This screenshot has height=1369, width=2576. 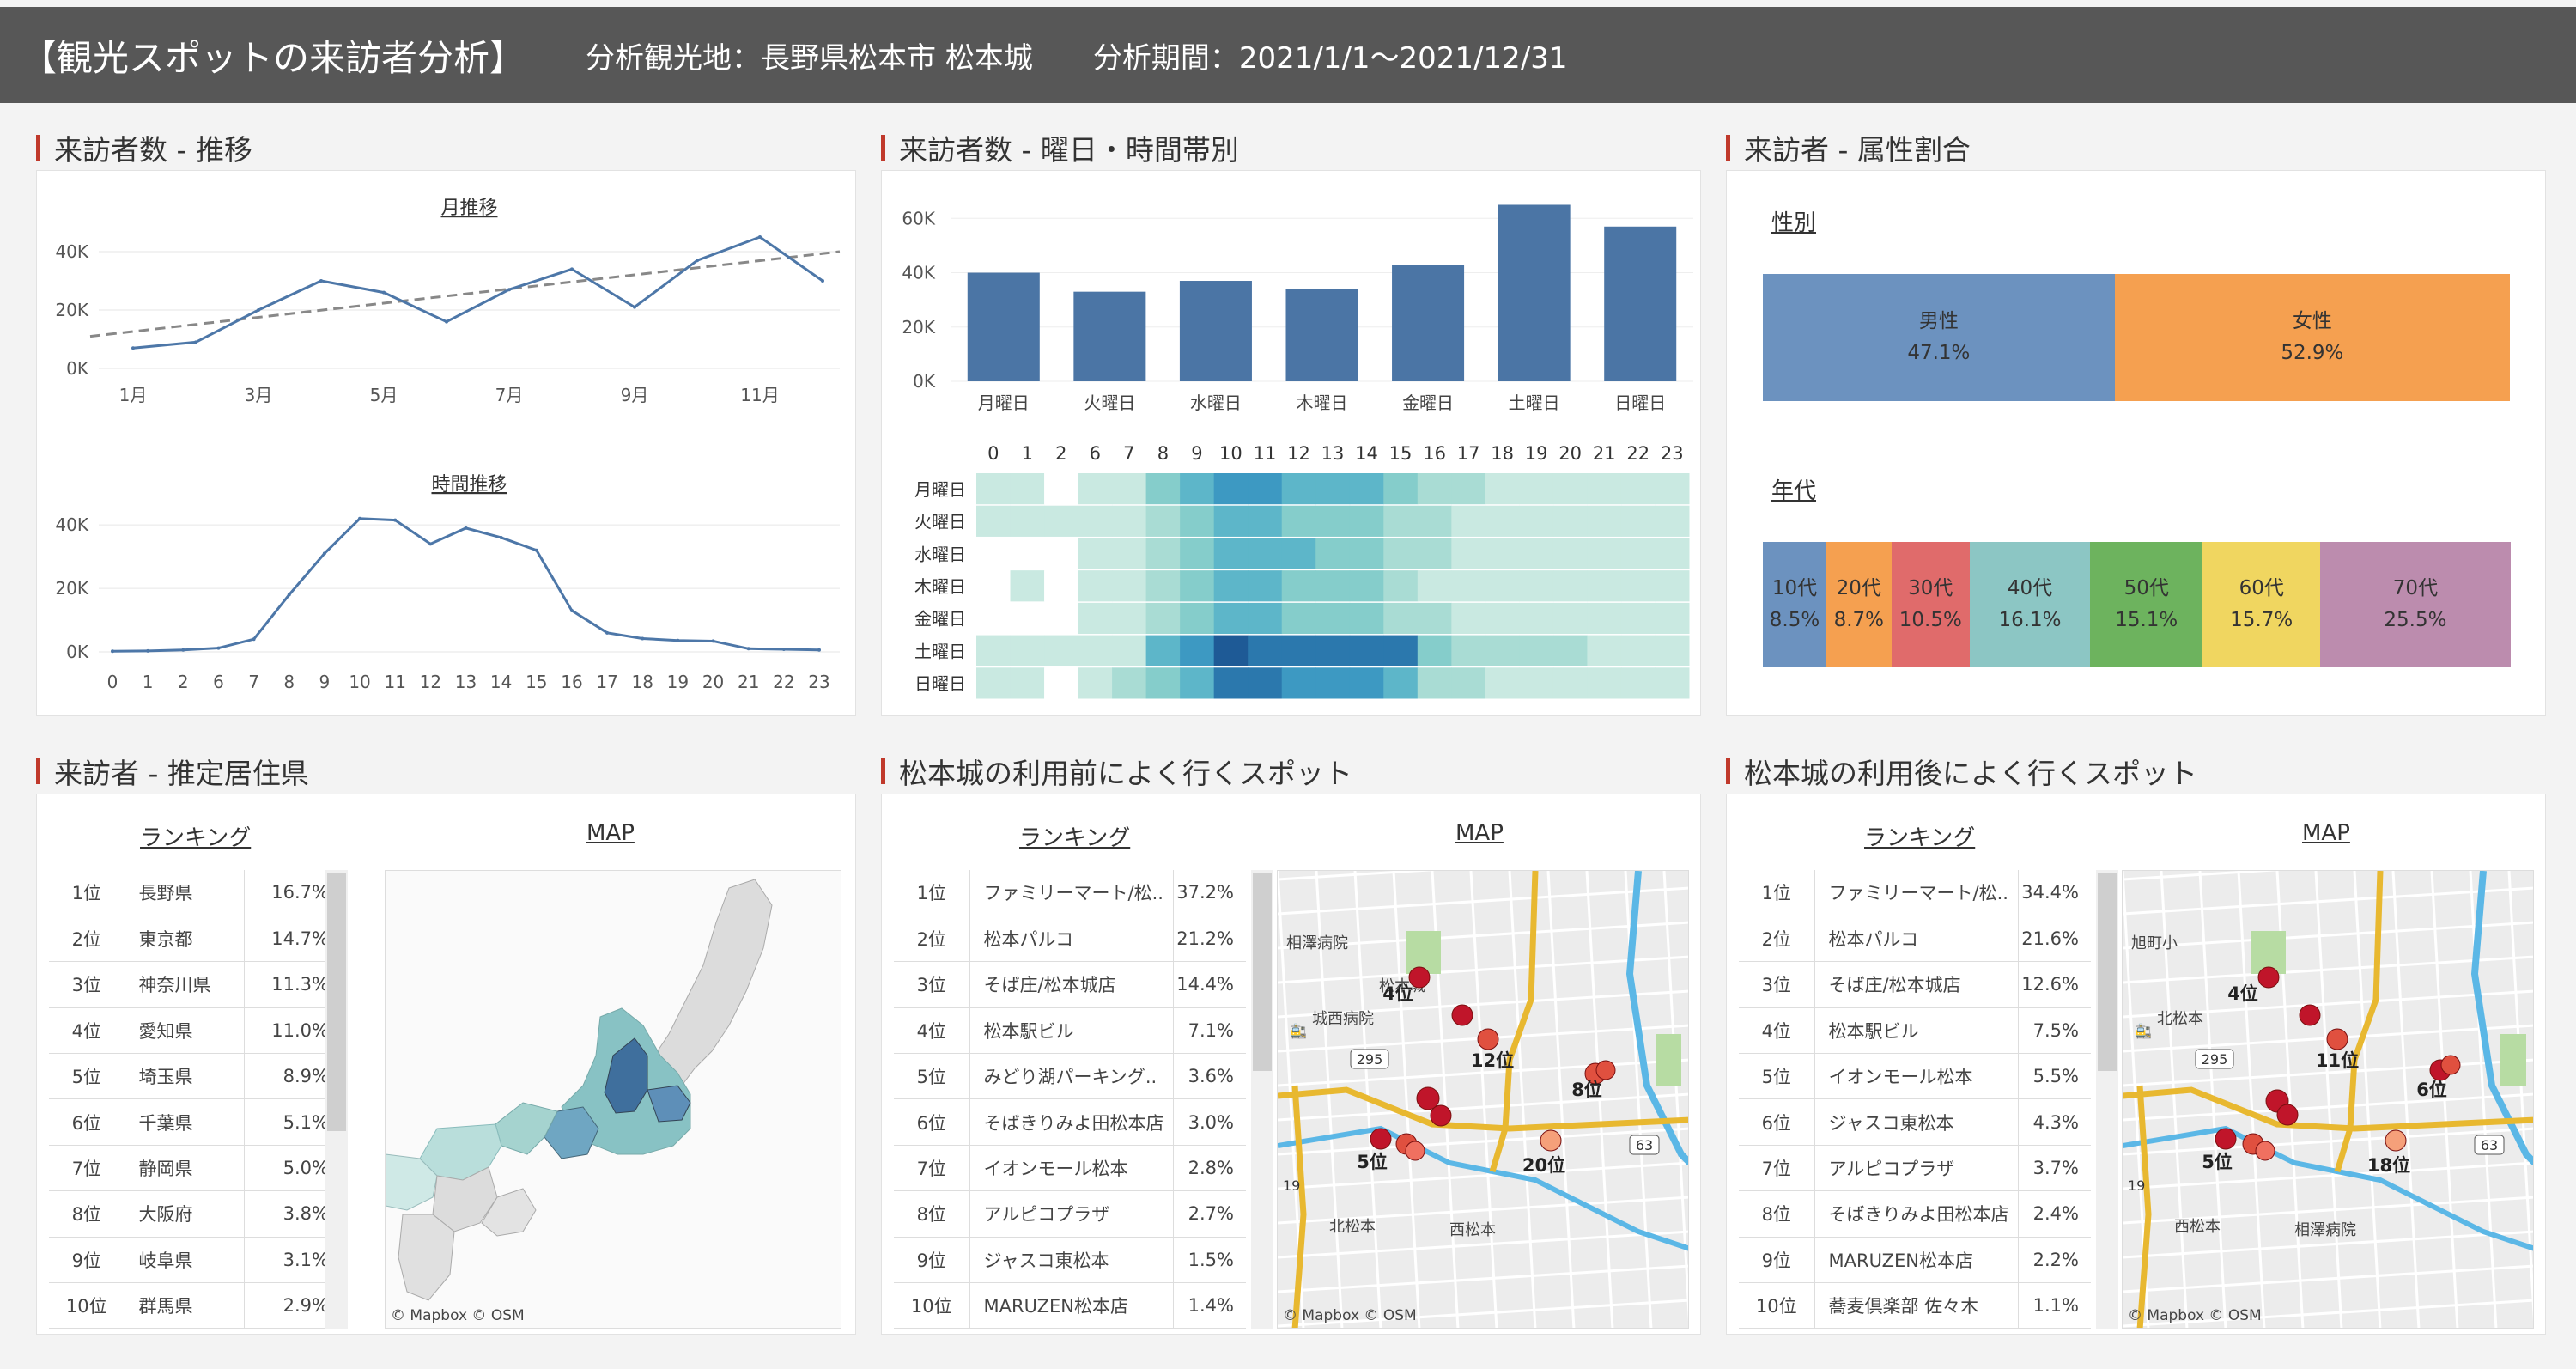 I want to click on ranking-row: 10位 MARUZEN松本店 1.4%, so click(x=1070, y=1305).